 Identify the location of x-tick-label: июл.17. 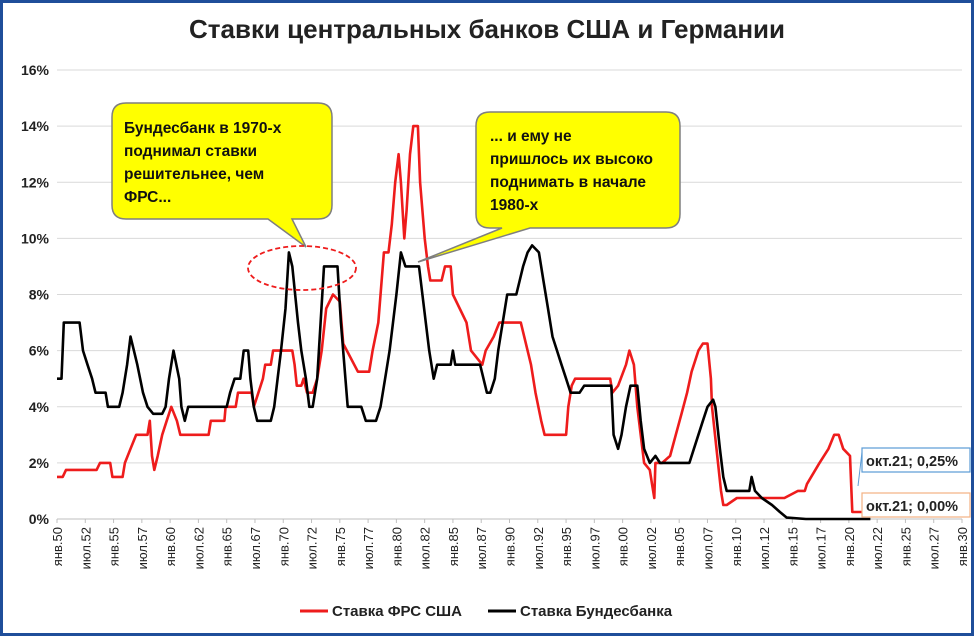
(821, 548).